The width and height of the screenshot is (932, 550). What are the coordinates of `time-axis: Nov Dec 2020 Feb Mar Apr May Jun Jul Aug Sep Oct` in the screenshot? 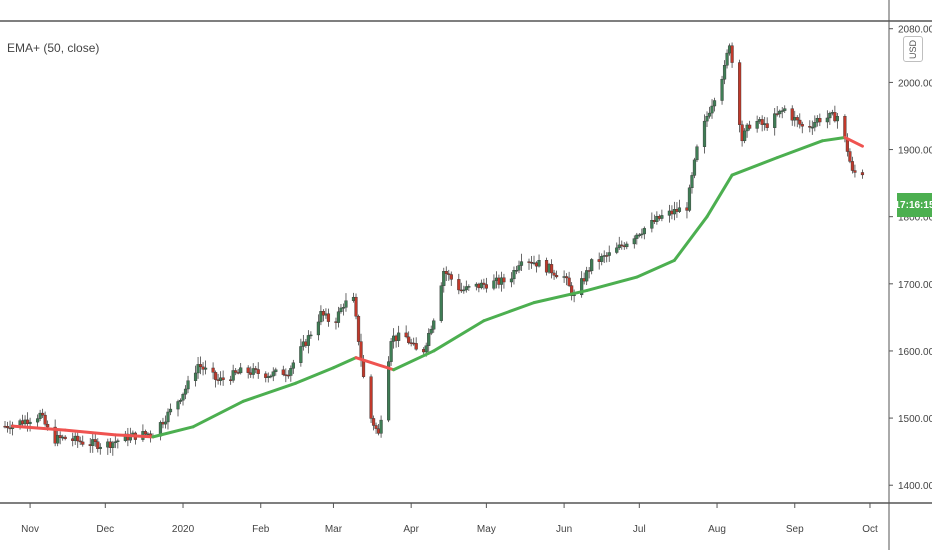 It's located at (449, 519).